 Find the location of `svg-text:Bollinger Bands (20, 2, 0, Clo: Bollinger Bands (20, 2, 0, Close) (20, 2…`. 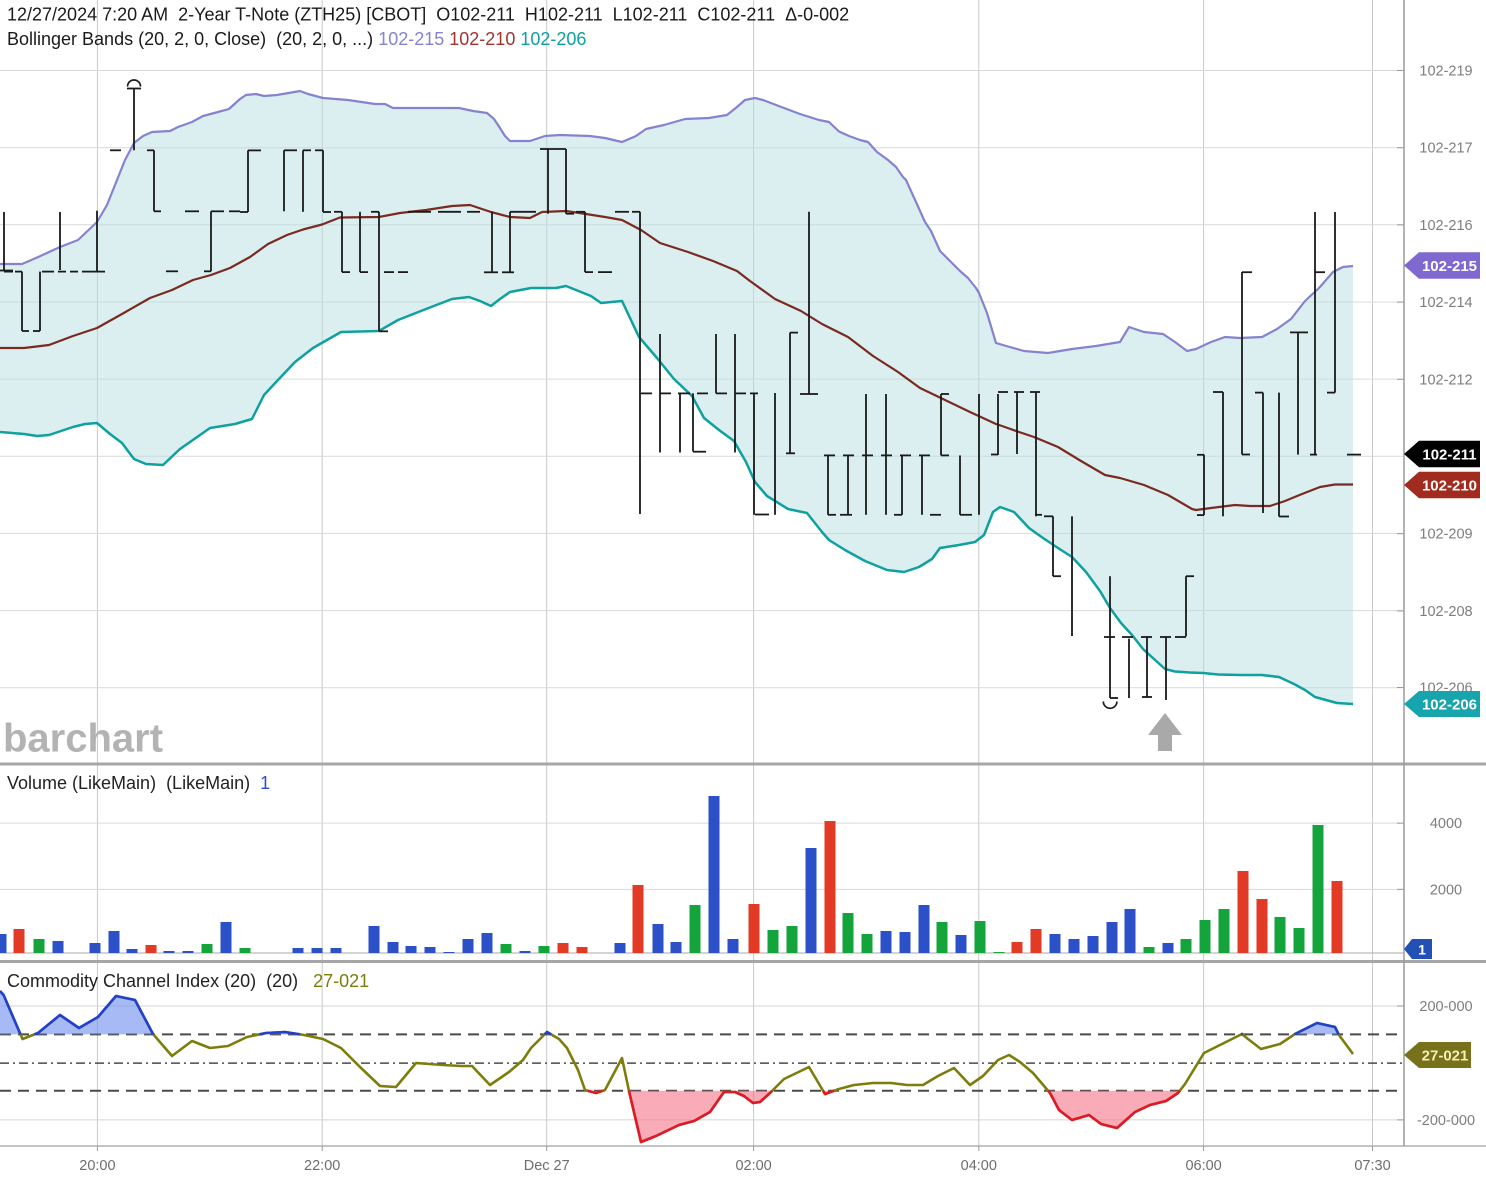

svg-text:Bollinger Bands (20, 2, 0, Clo: Bollinger Bands (20, 2, 0, Close) (20, 2… is located at coordinates (296, 39).